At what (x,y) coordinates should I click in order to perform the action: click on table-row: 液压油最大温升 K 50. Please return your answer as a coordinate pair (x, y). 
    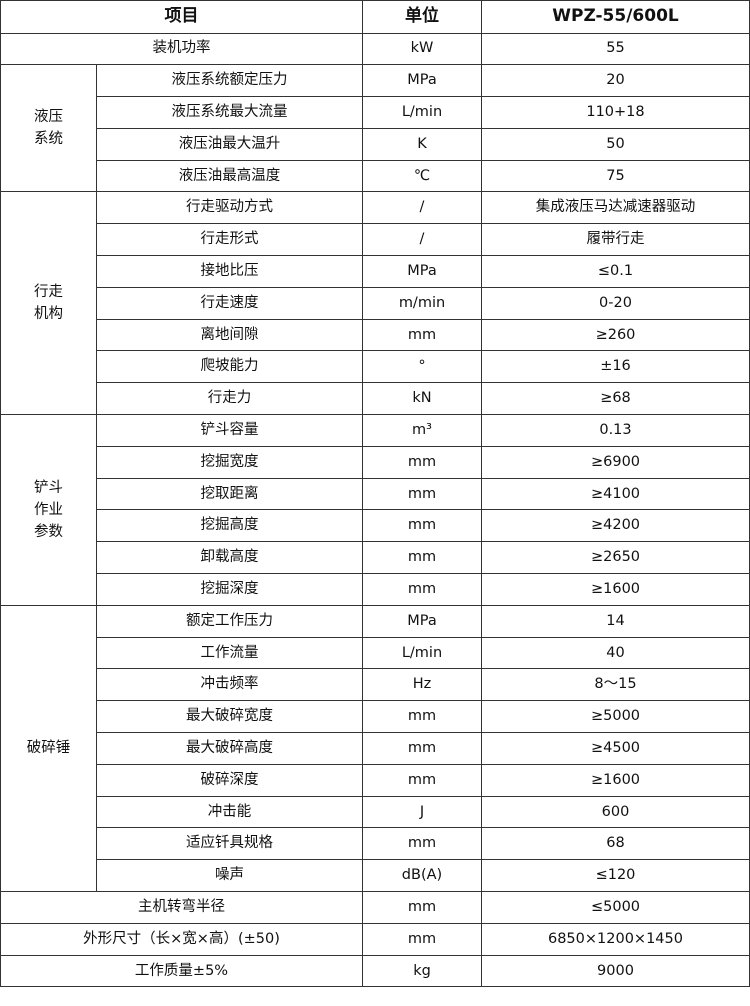
    Looking at the image, I should click on (375, 144).